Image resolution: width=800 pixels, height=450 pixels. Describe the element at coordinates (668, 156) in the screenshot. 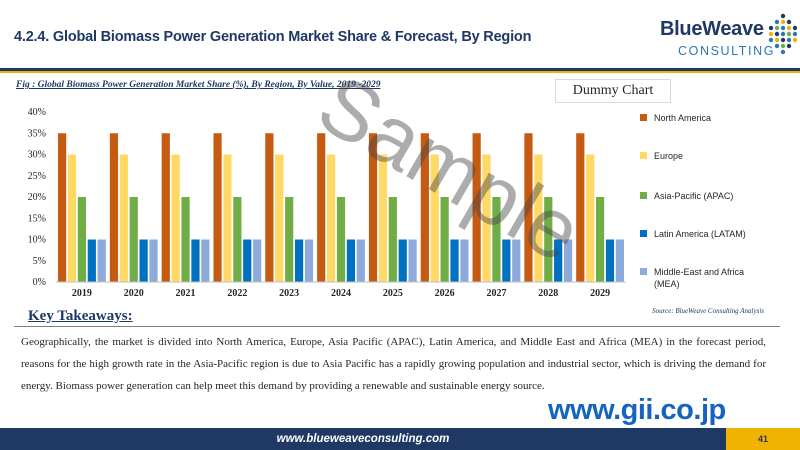

I see `legend-label: Europe` at that location.